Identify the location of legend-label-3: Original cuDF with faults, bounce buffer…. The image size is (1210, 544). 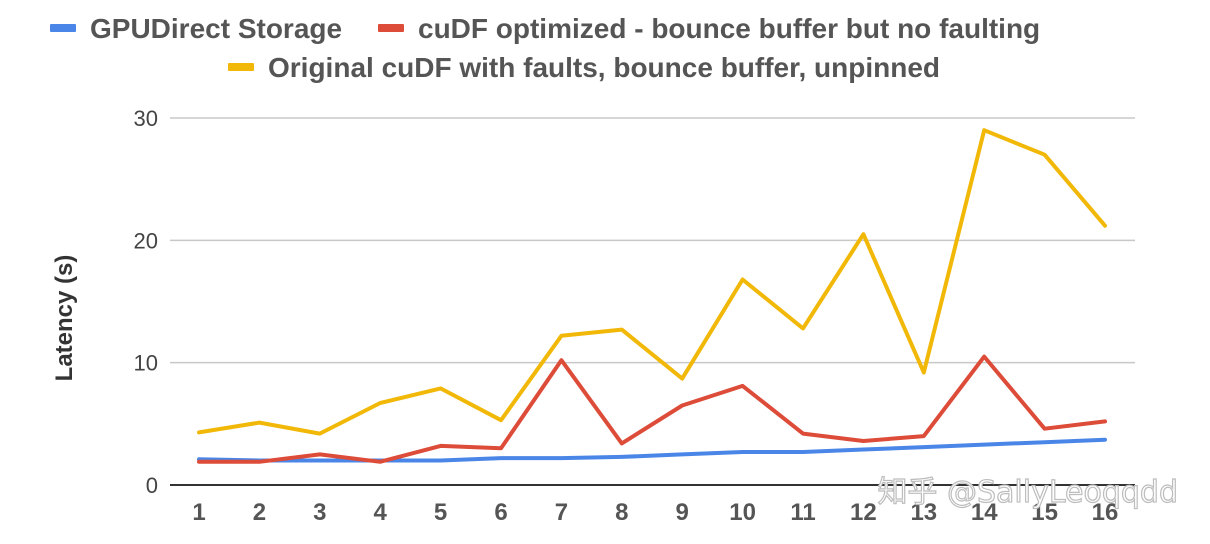
(604, 67).